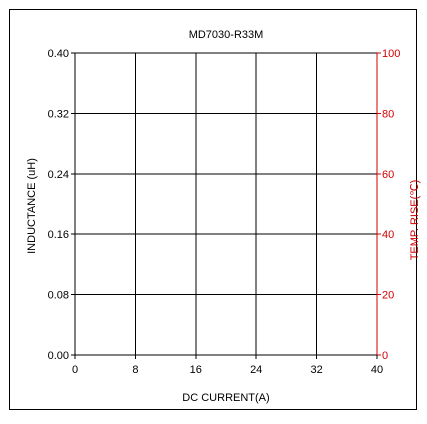  What do you see at coordinates (135, 370) in the screenshot?
I see `x-tick-label: 8` at bounding box center [135, 370].